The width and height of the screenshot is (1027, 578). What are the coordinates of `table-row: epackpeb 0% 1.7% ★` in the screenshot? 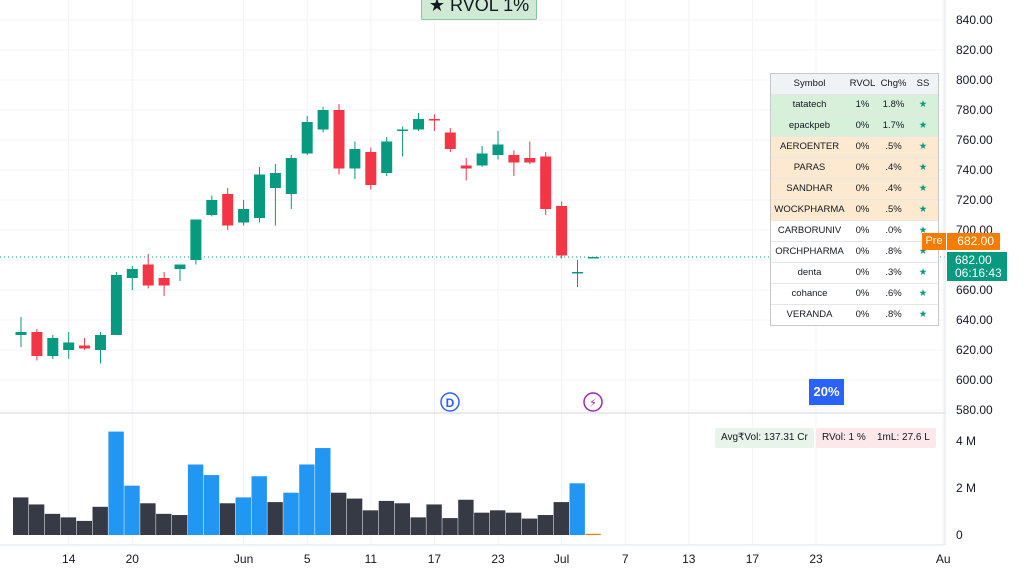 It's located at (854, 125).